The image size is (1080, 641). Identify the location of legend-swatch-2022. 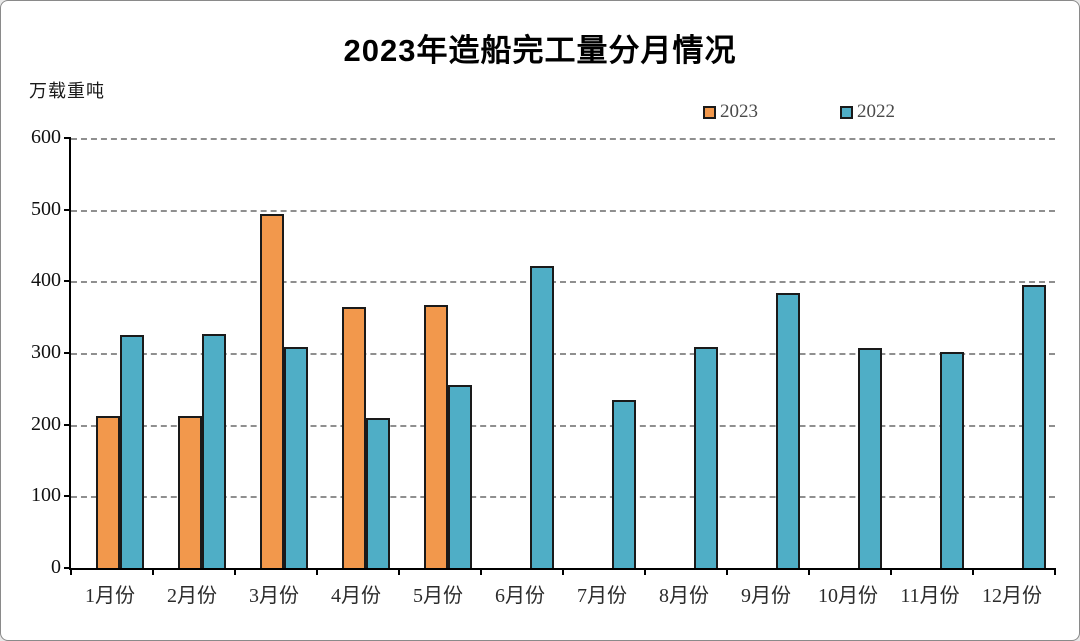
(846, 112).